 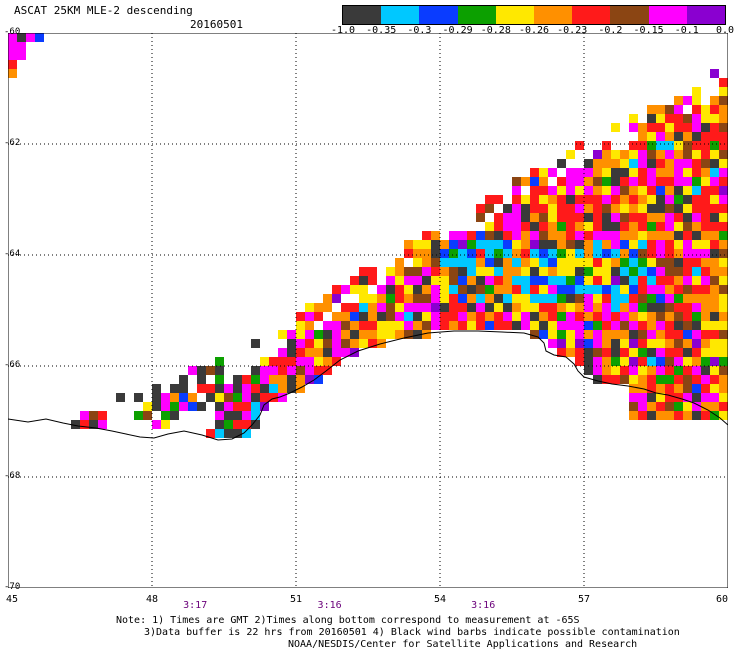 What do you see at coordinates (12, 587) in the screenshot?
I see `latitude-label: -70` at bounding box center [12, 587].